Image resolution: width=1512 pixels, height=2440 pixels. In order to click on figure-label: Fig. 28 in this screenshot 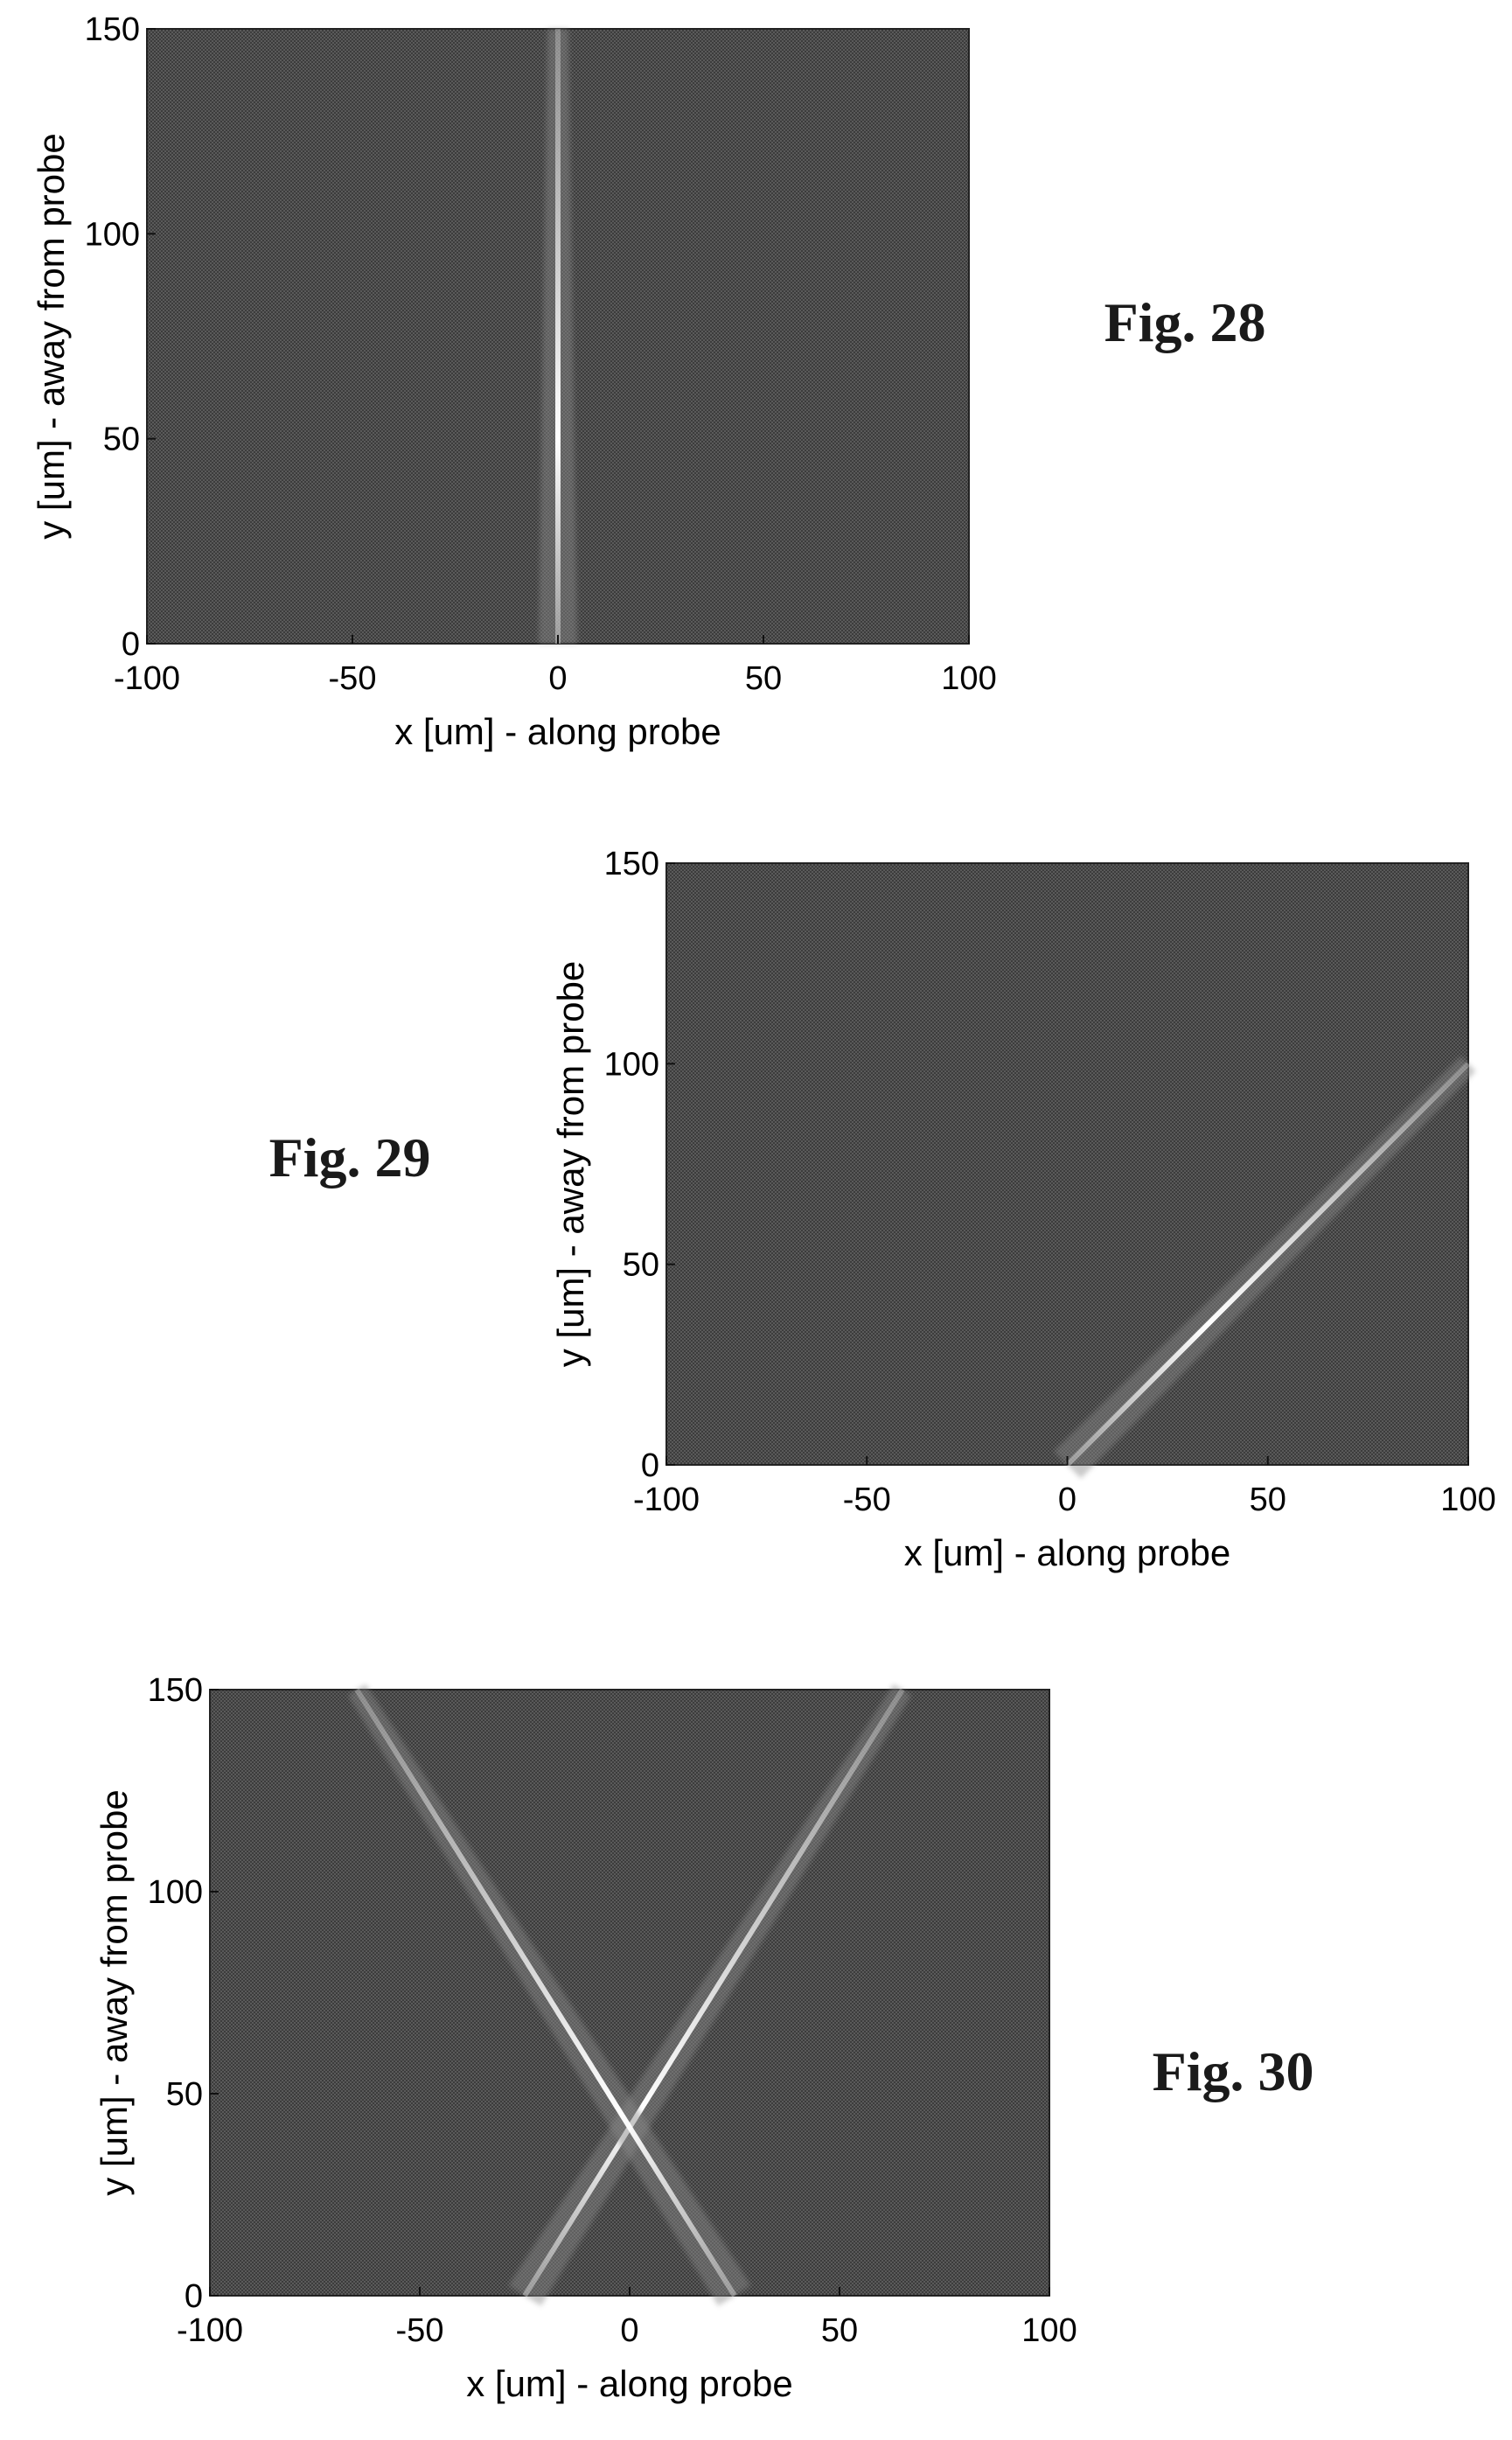, I will do `click(1185, 322)`.